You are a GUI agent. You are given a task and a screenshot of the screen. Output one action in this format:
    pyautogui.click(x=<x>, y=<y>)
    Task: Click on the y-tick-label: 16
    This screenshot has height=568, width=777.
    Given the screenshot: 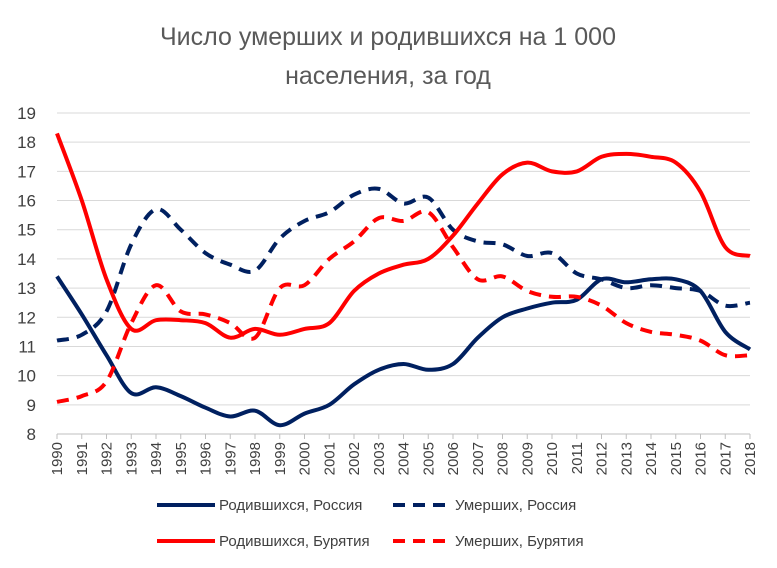 What is the action you would take?
    pyautogui.click(x=26, y=201)
    